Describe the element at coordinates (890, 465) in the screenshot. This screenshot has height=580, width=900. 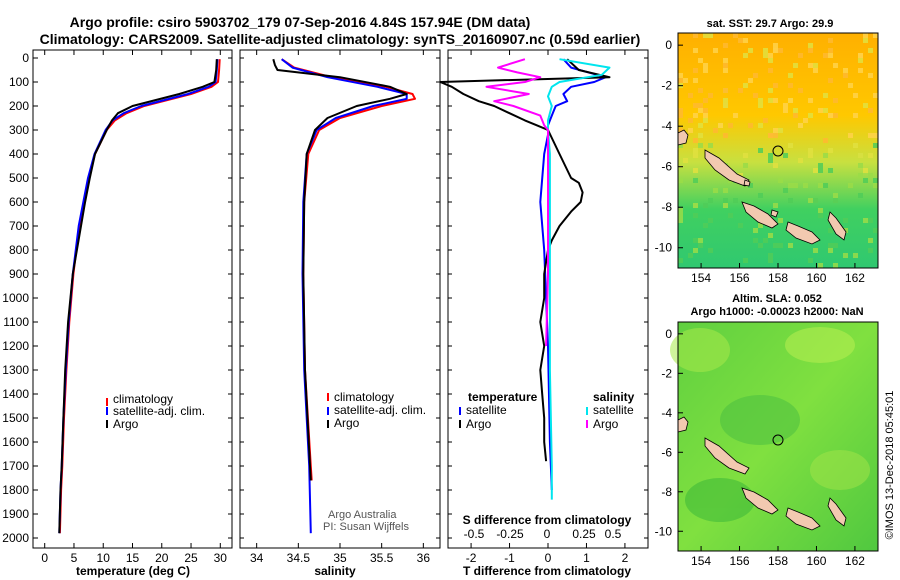
I see `footer-credit: ©IMOS 13-Dec-2018 05:45:01` at that location.